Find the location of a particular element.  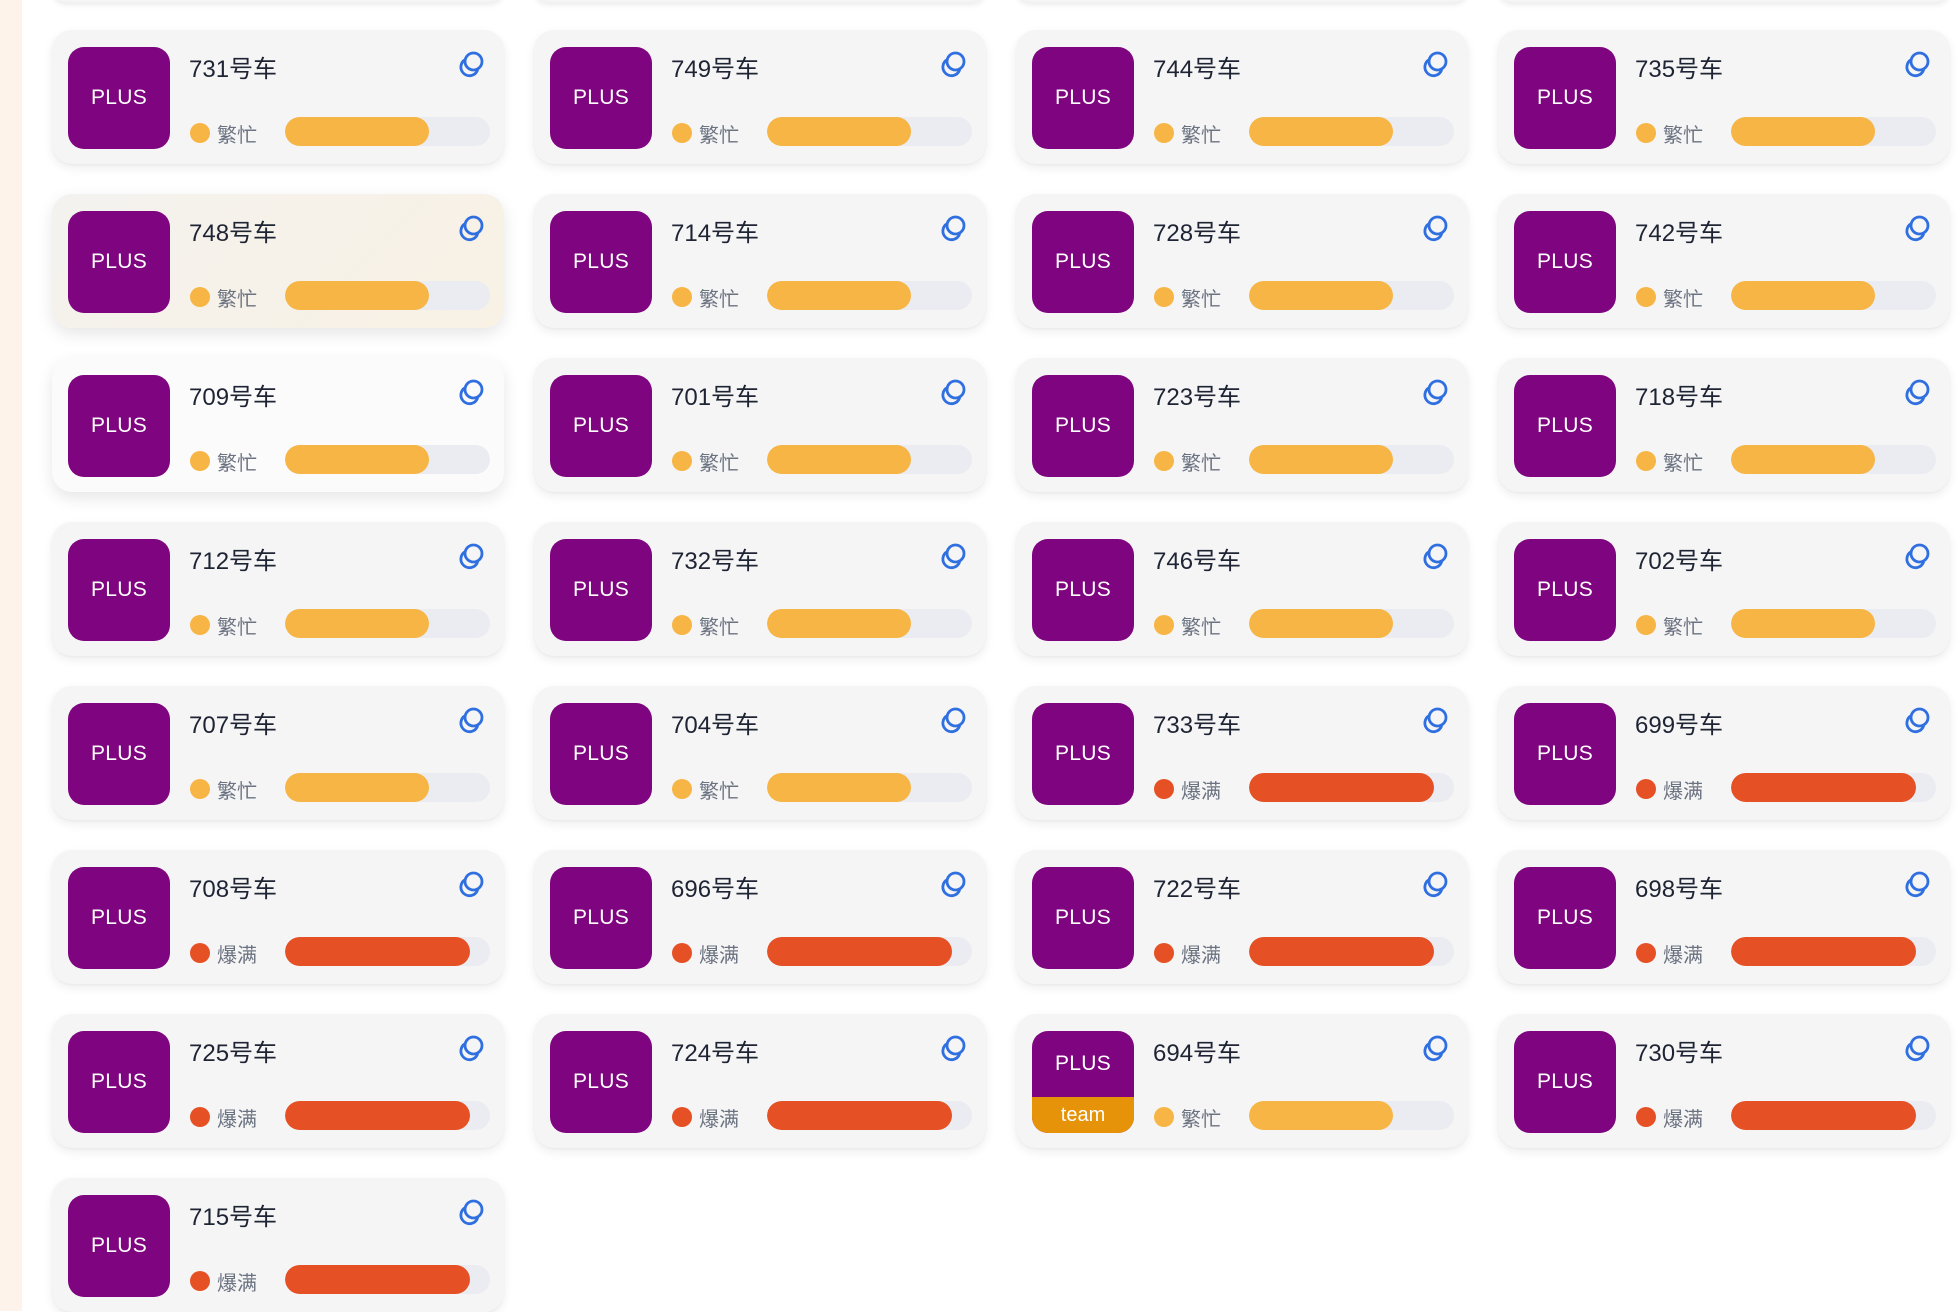

car-card: PLUS 744号车 繁忙 is located at coordinates (1242, 97).